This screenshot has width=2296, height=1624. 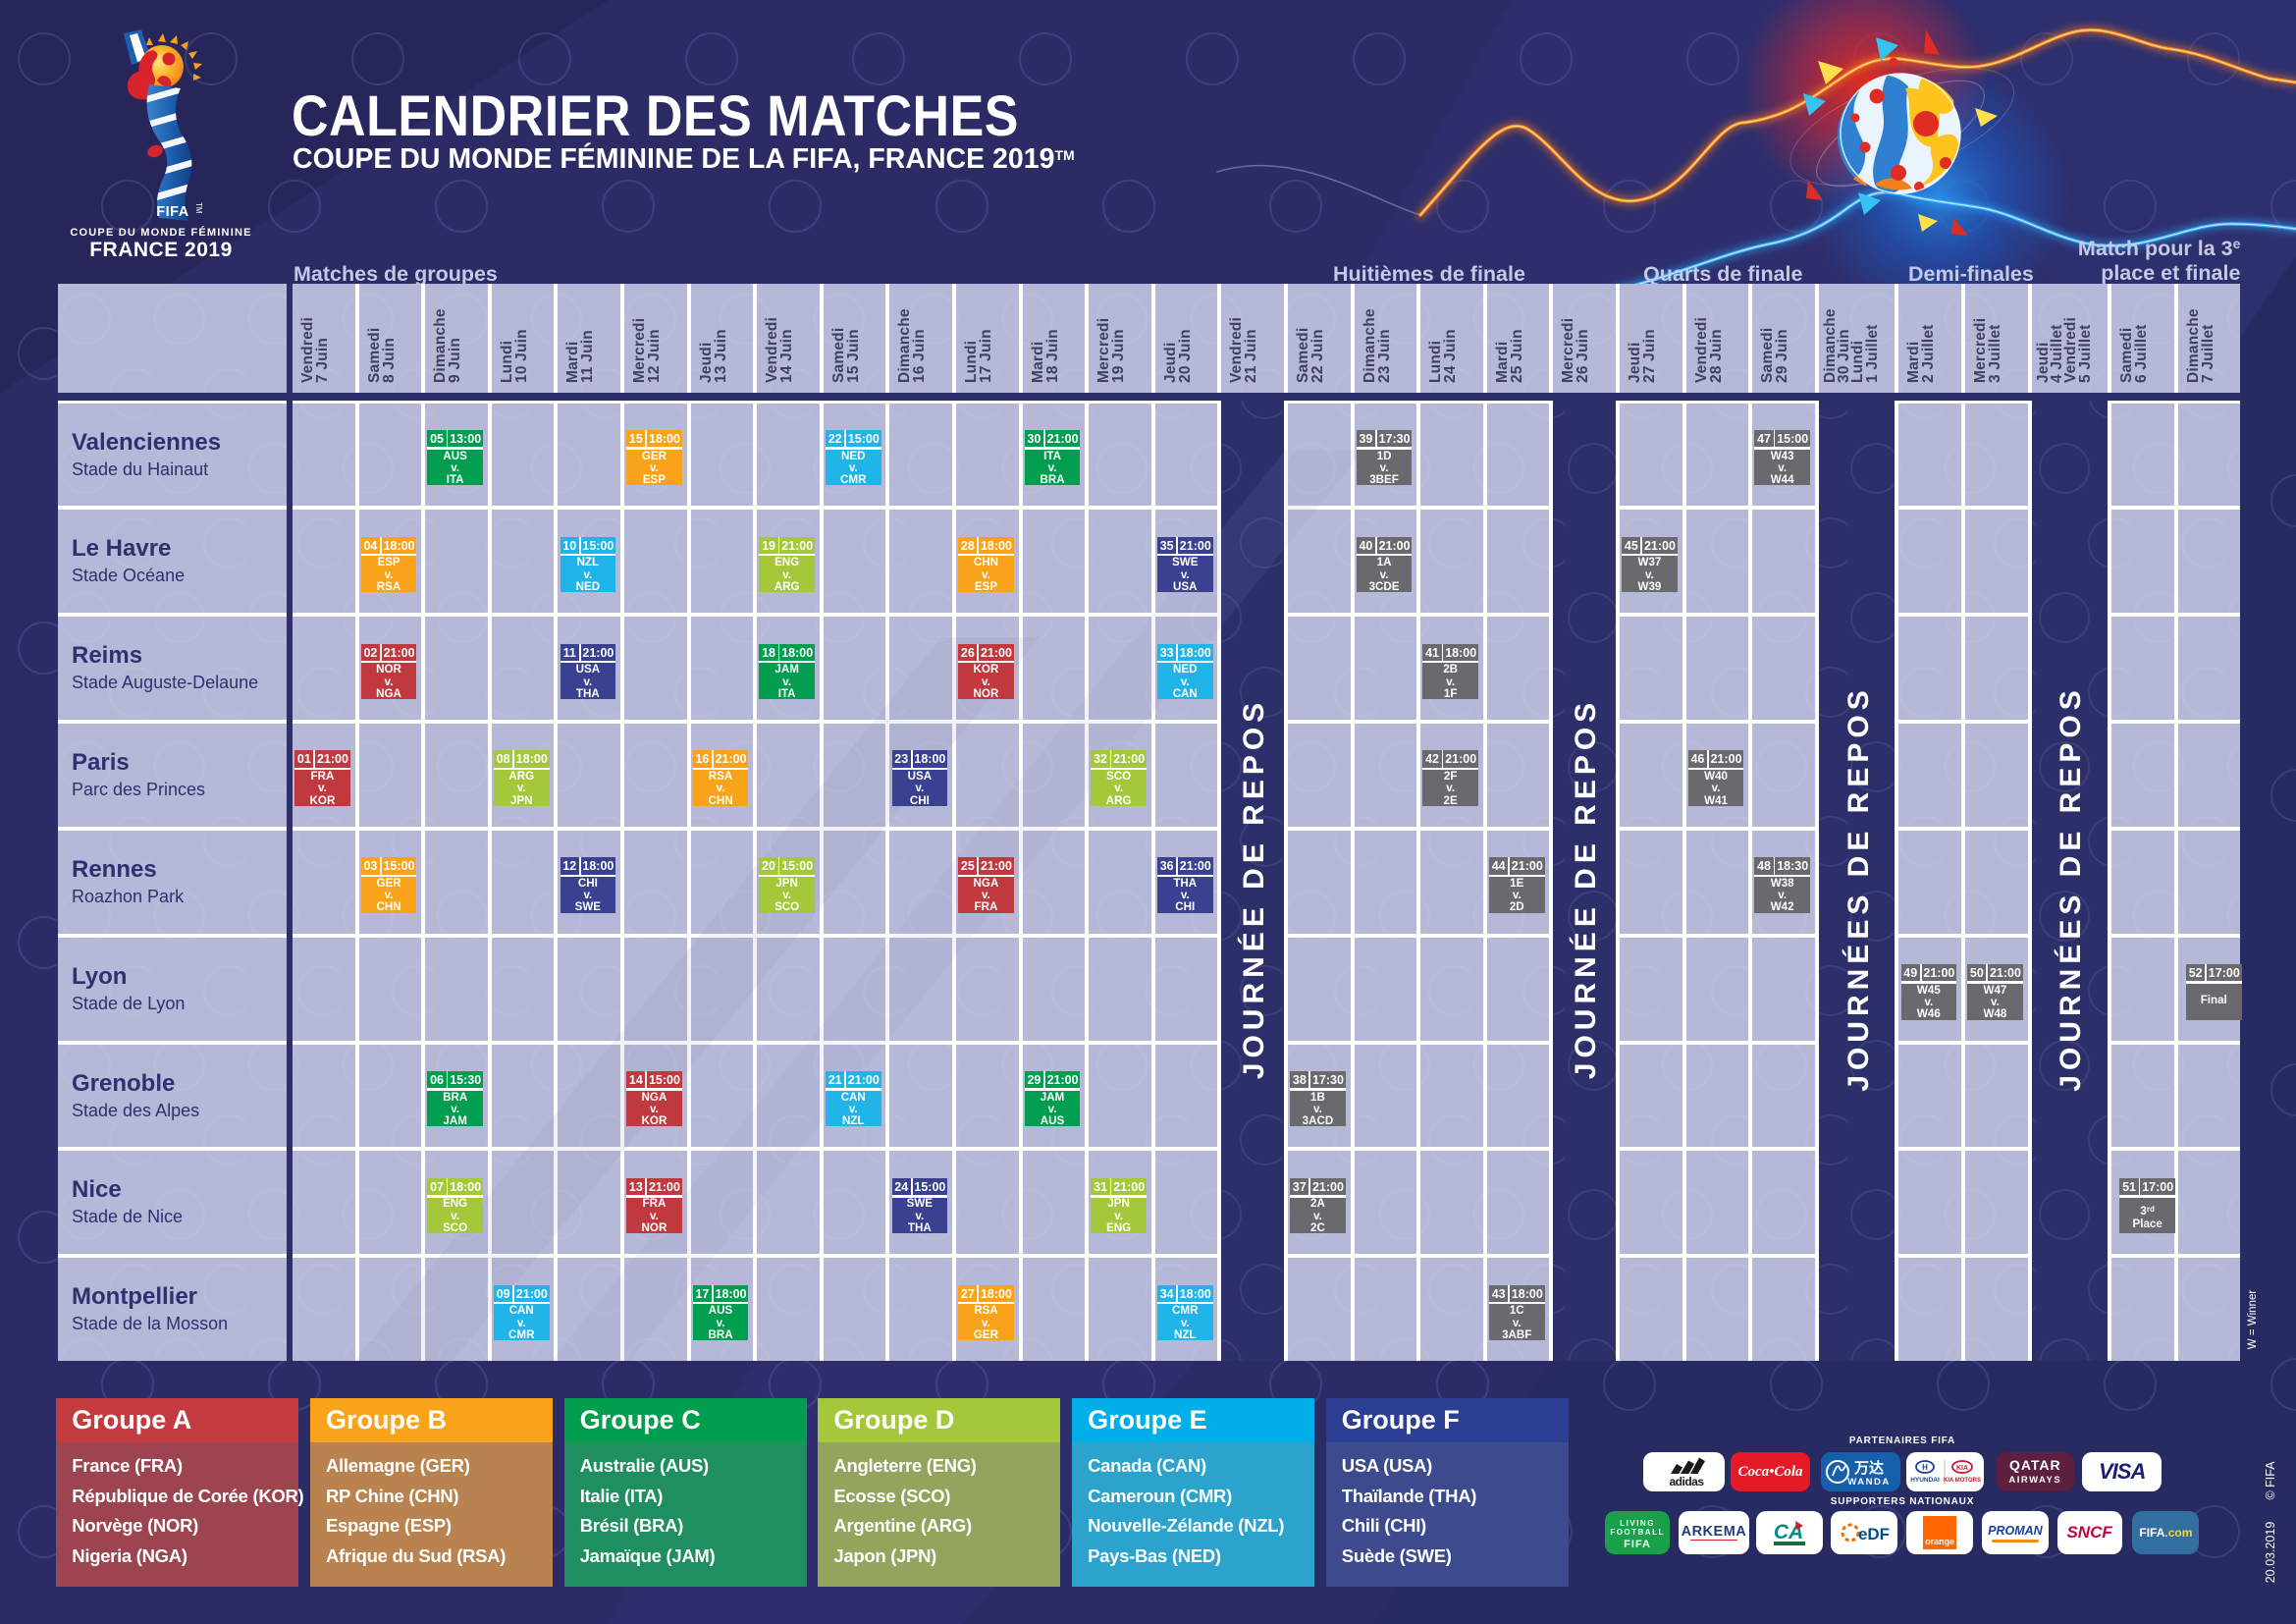 What do you see at coordinates (1925, 1467) in the screenshot?
I see `svg-text: H` at bounding box center [1925, 1467].